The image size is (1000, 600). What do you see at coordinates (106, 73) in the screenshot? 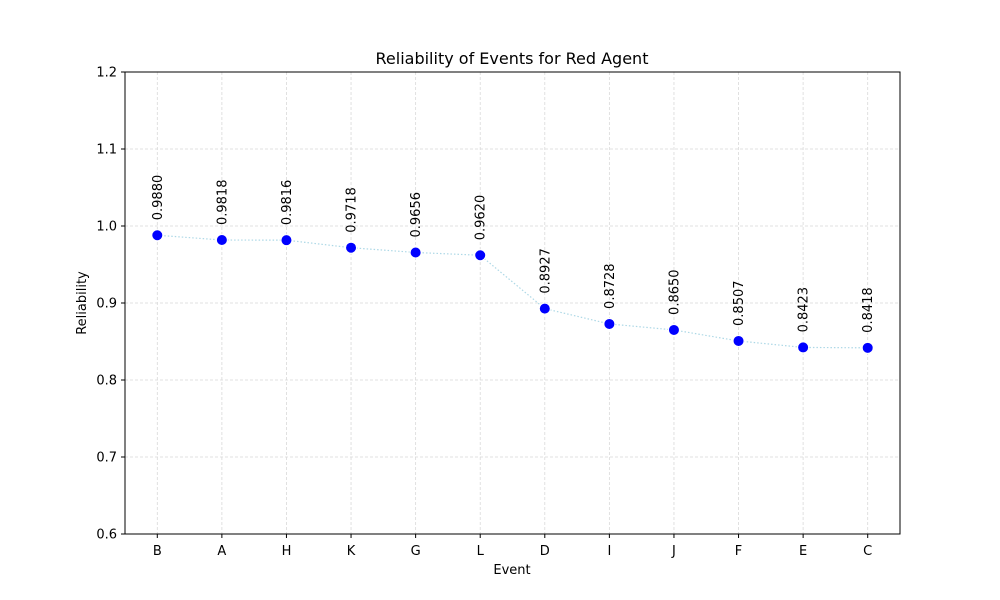
I see `y-tick-label: 1.2` at bounding box center [106, 73].